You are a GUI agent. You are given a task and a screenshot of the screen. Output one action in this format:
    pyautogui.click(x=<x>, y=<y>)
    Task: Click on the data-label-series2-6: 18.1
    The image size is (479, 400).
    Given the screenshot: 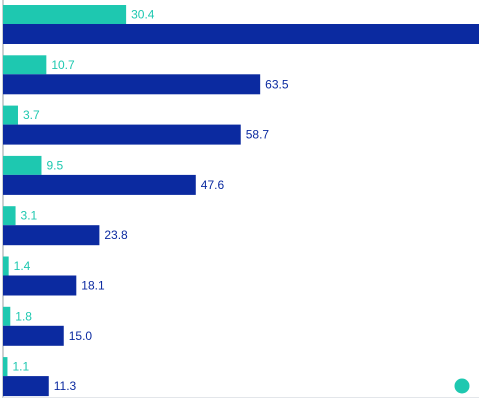 What is the action you would take?
    pyautogui.click(x=93, y=286)
    